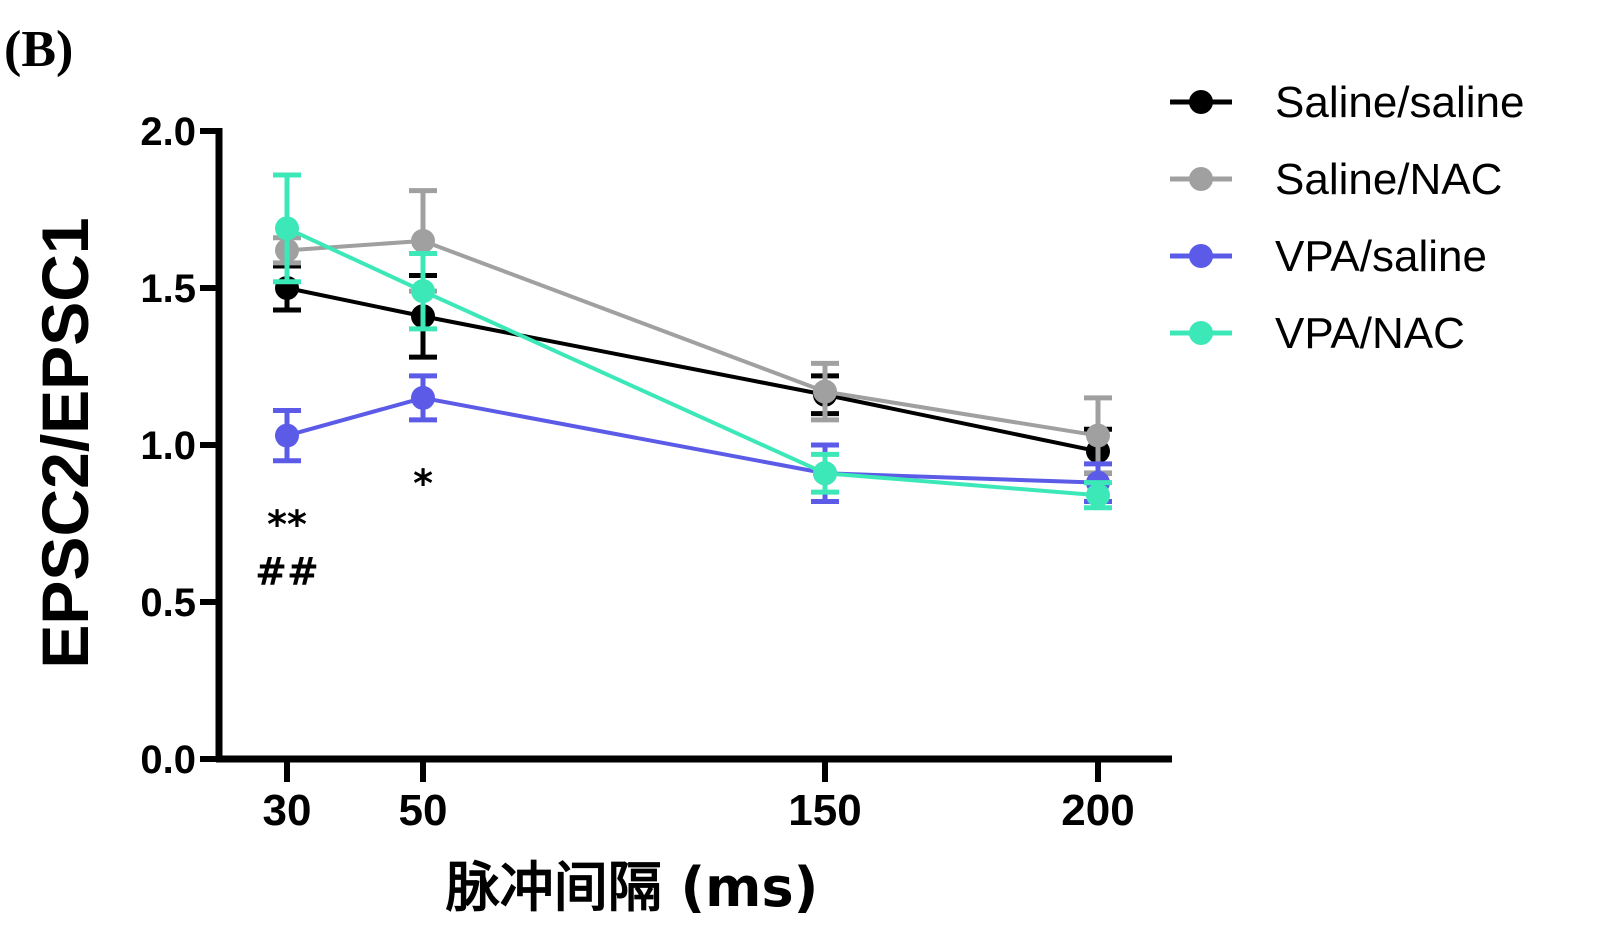  I want to click on legend-item-vpa-saline: VPA/saline, so click(1328, 256).